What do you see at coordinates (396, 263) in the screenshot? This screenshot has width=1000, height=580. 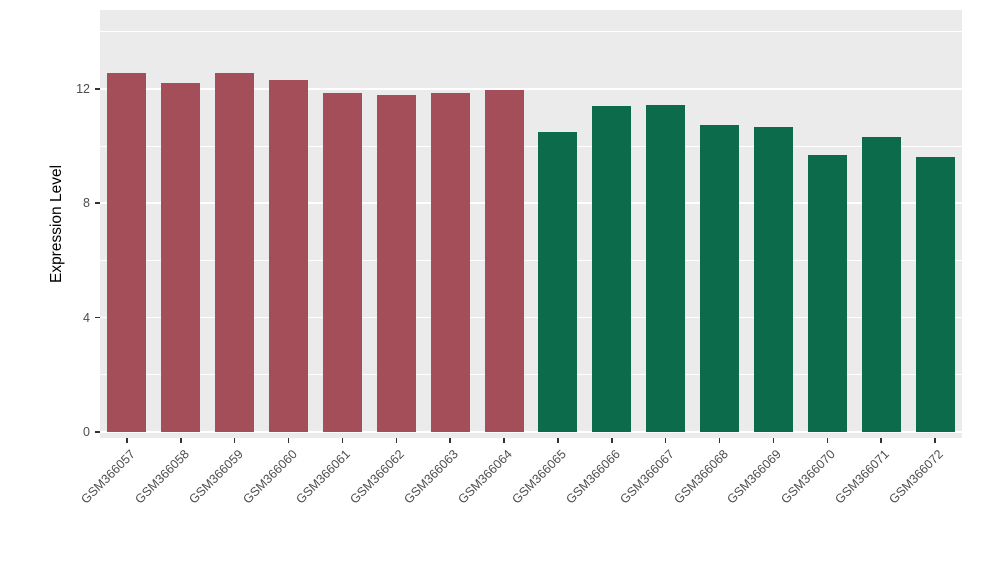 I see `bar-GSM366062` at bounding box center [396, 263].